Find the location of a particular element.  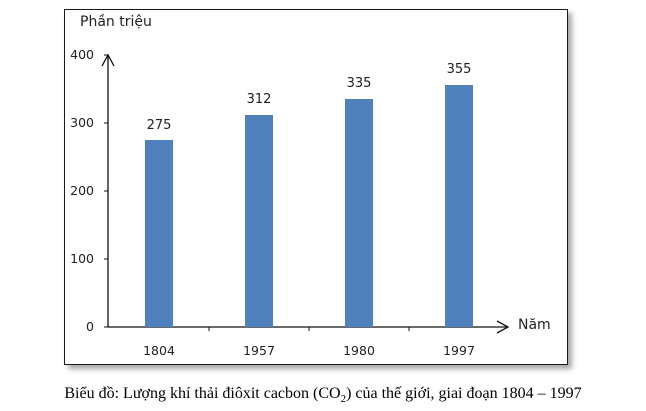

bar-value-label: 355 is located at coordinates (459, 69).